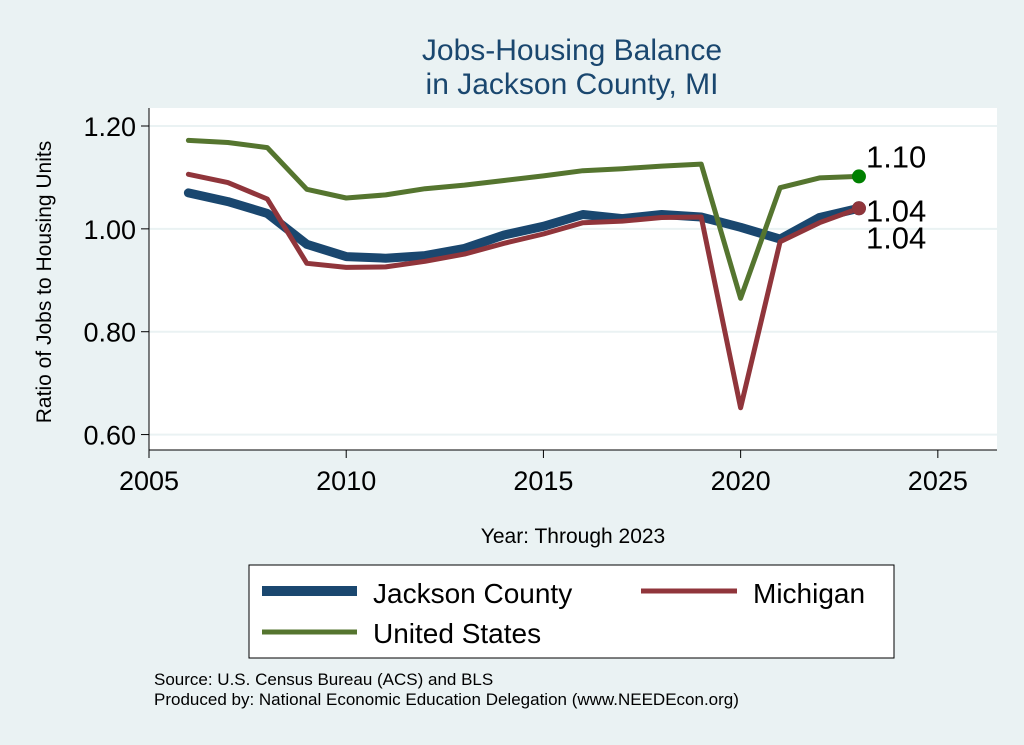 Image resolution: width=1024 pixels, height=745 pixels. I want to click on legend: Jackson County Michigan United States, so click(571, 611).